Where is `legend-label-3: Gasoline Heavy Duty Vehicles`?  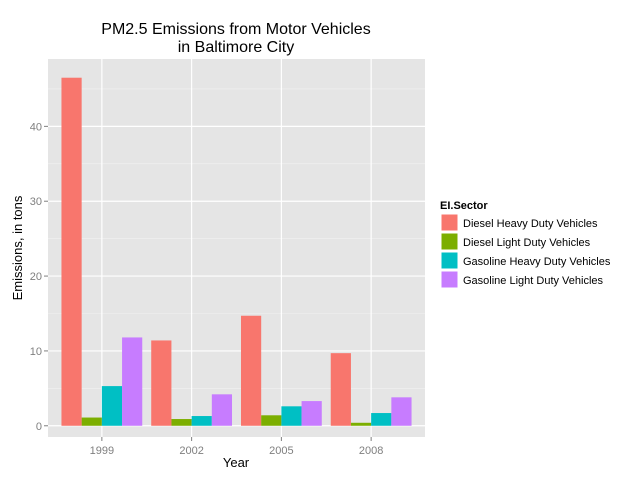
legend-label-3: Gasoline Heavy Duty Vehicles is located at coordinates (537, 262).